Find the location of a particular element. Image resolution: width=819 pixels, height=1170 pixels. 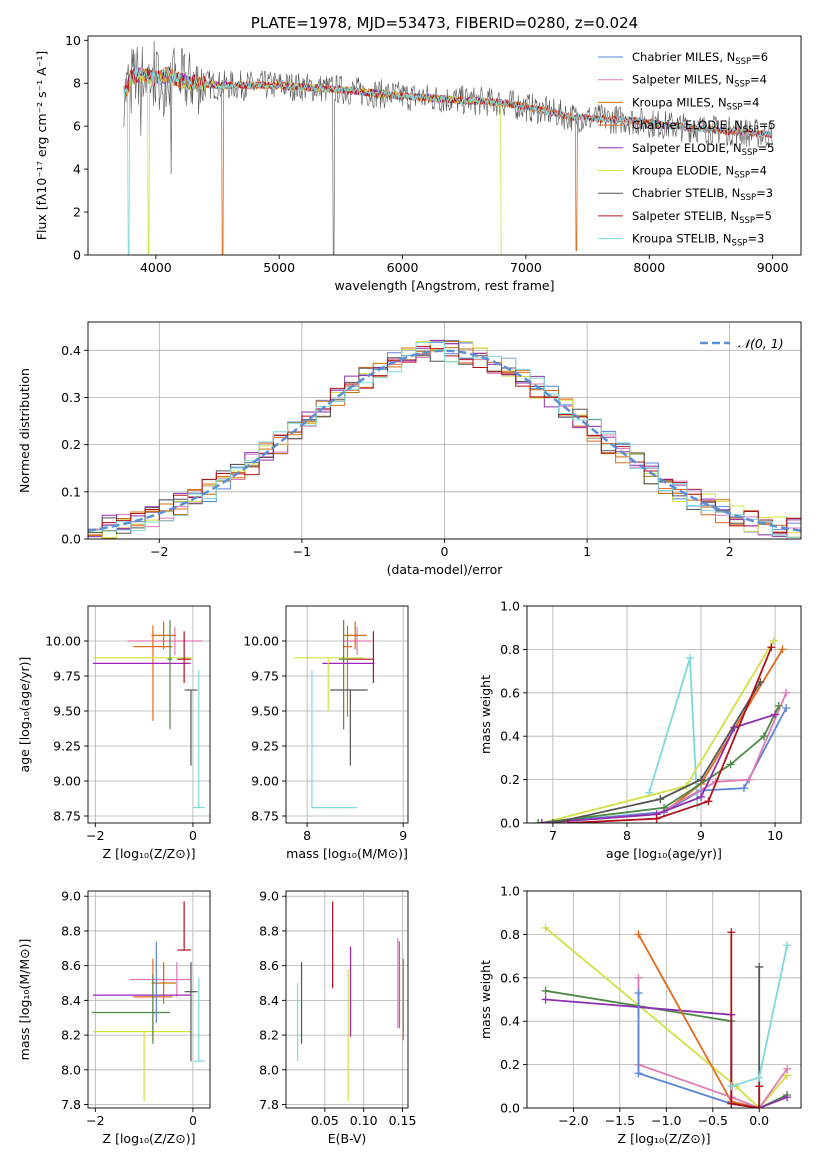

y-tick-label: 6 is located at coordinates (77, 126).